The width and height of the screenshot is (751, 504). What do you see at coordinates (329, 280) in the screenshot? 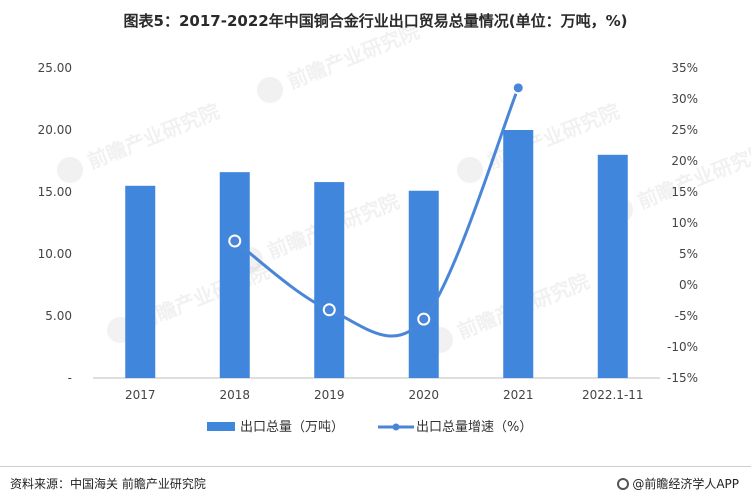
I see `bar-2019` at bounding box center [329, 280].